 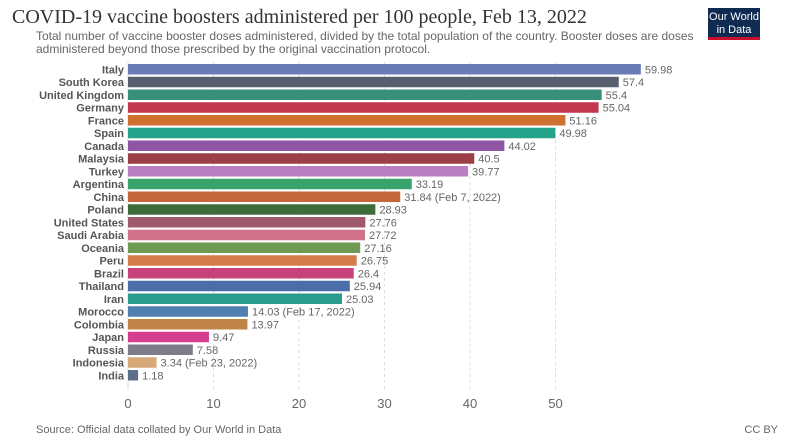 What do you see at coordinates (452, 198) in the screenshot?
I see `value-label: 31.84 (Feb 7, 2022)` at bounding box center [452, 198].